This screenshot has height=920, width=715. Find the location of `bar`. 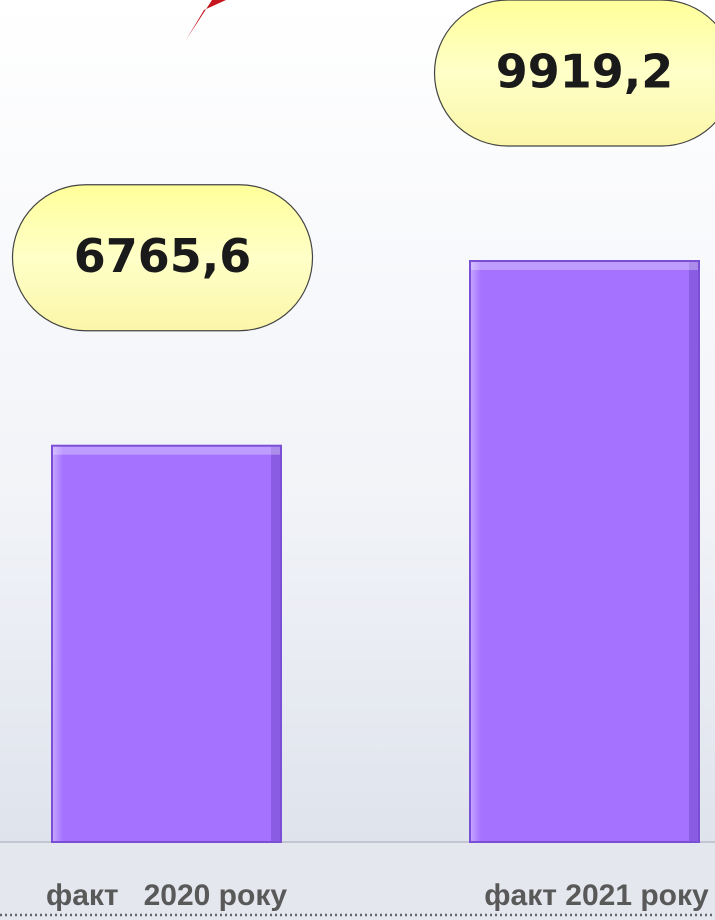

bar is located at coordinates (166, 643).